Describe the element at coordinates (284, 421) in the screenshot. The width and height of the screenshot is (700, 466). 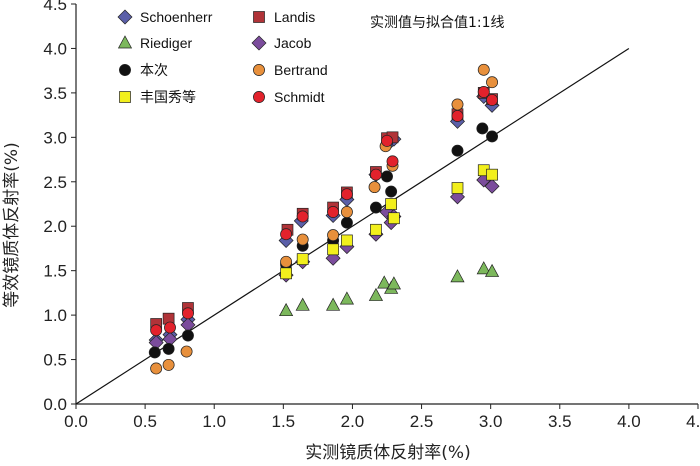
I see `x-tick-label: 1.5` at that location.